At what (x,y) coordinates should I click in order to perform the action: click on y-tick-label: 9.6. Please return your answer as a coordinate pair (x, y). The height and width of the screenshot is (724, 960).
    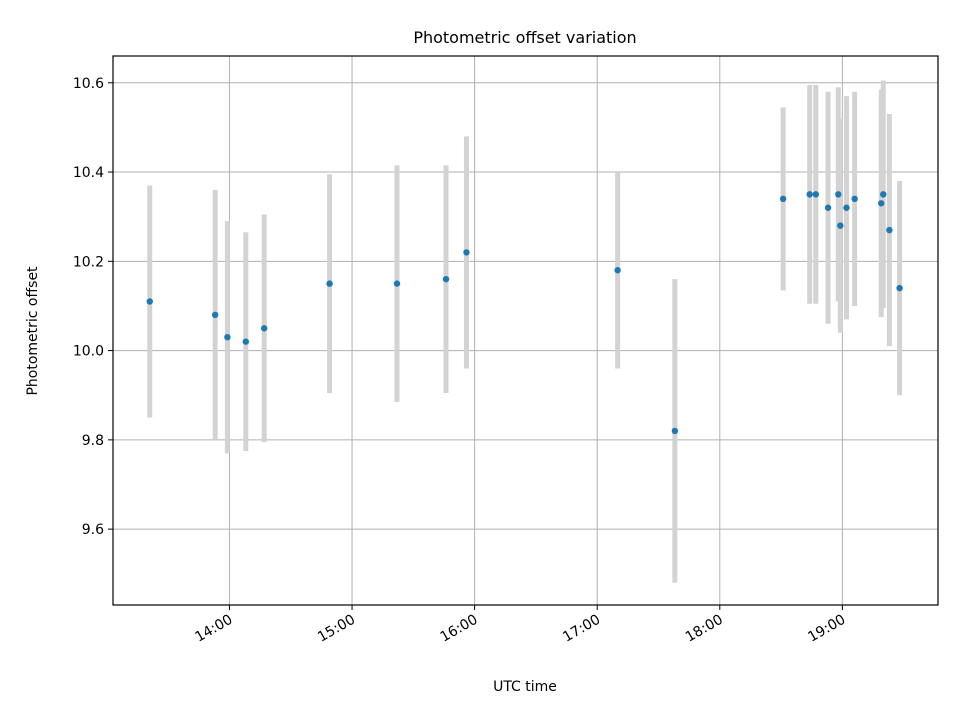
    Looking at the image, I should click on (93, 530).